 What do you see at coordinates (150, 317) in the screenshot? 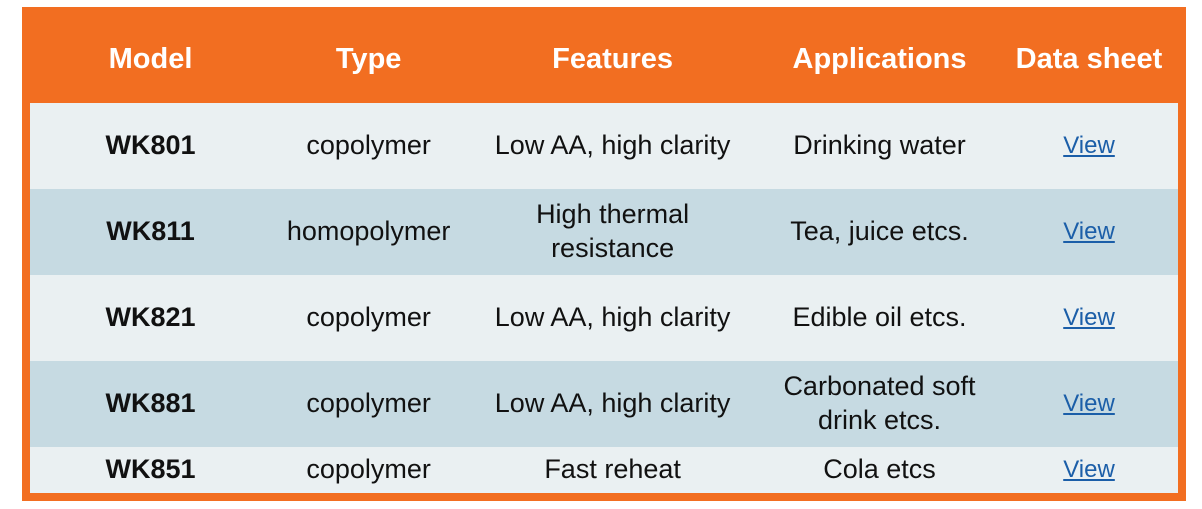
I see `cell-model: WK821` at bounding box center [150, 317].